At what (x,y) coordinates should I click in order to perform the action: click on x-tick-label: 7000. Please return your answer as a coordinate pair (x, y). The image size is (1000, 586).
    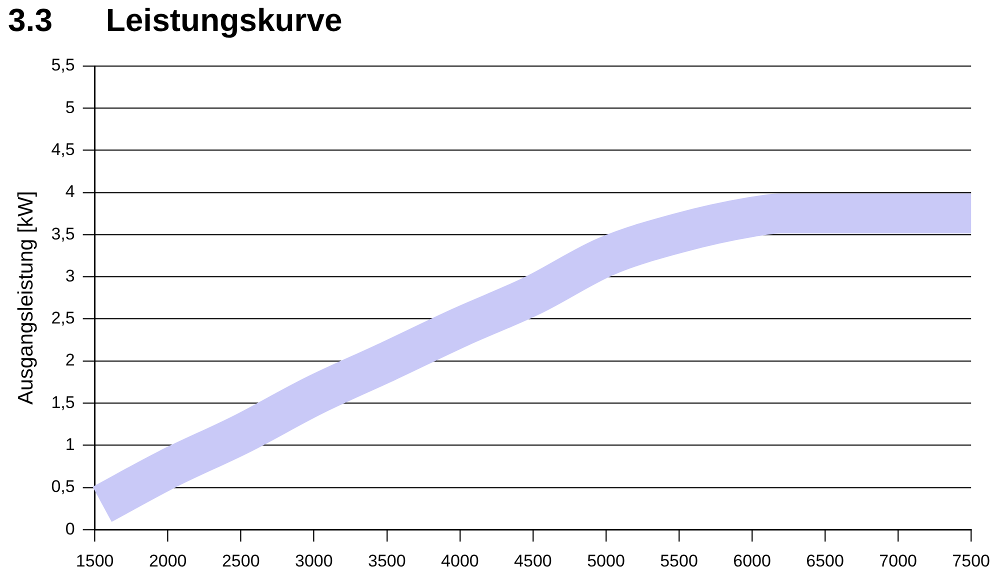
    Looking at the image, I should click on (898, 560).